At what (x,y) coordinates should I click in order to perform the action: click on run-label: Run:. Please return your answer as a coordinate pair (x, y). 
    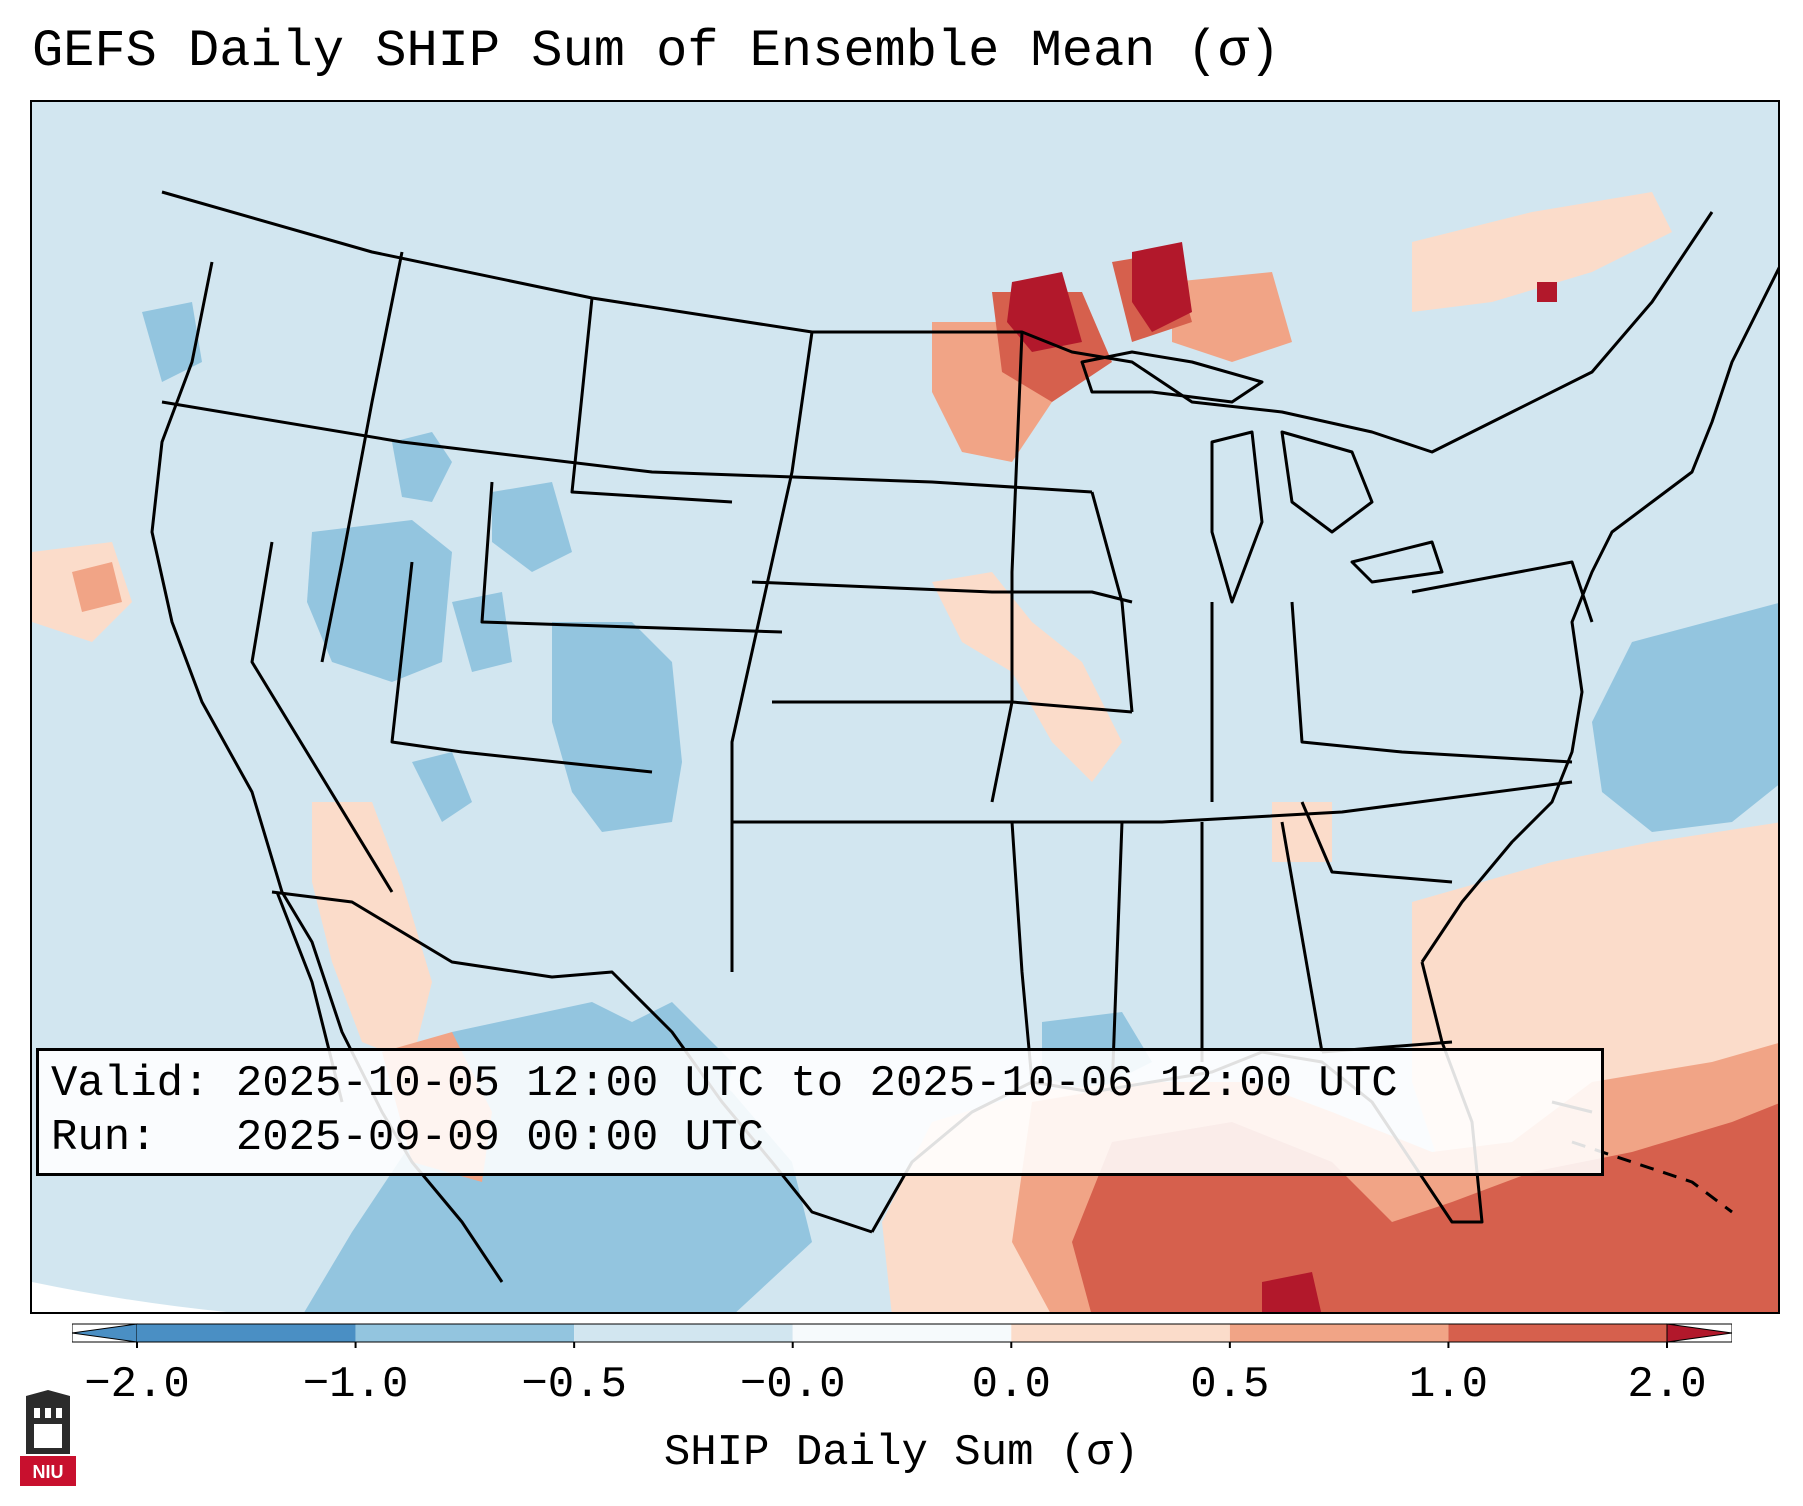
    Looking at the image, I should click on (104, 1138).